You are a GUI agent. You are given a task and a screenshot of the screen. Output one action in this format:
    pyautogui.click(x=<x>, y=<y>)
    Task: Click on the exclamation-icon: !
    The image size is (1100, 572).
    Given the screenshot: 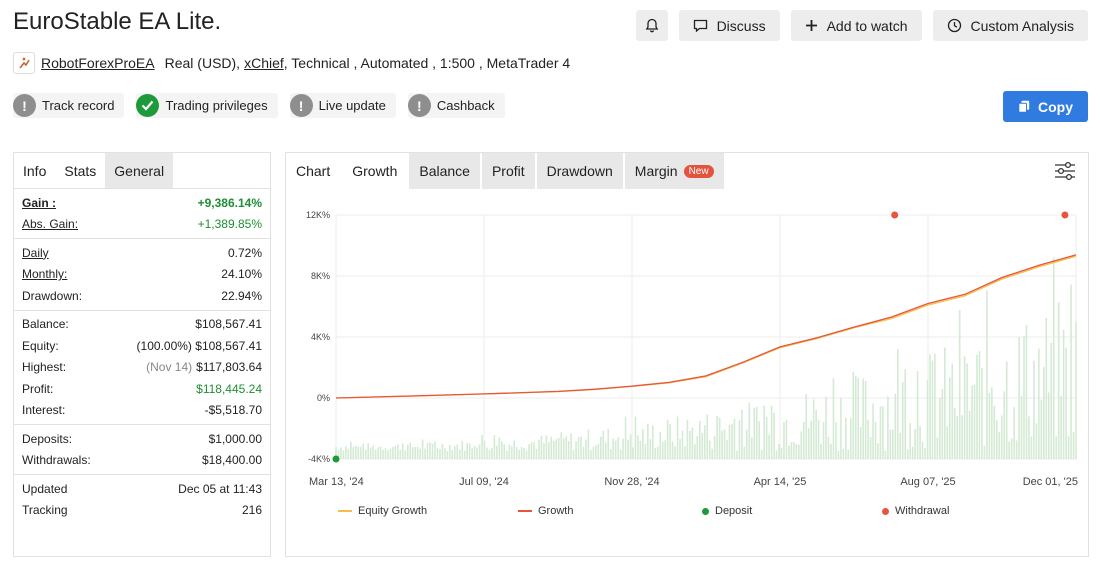 What is the action you would take?
    pyautogui.click(x=24, y=105)
    